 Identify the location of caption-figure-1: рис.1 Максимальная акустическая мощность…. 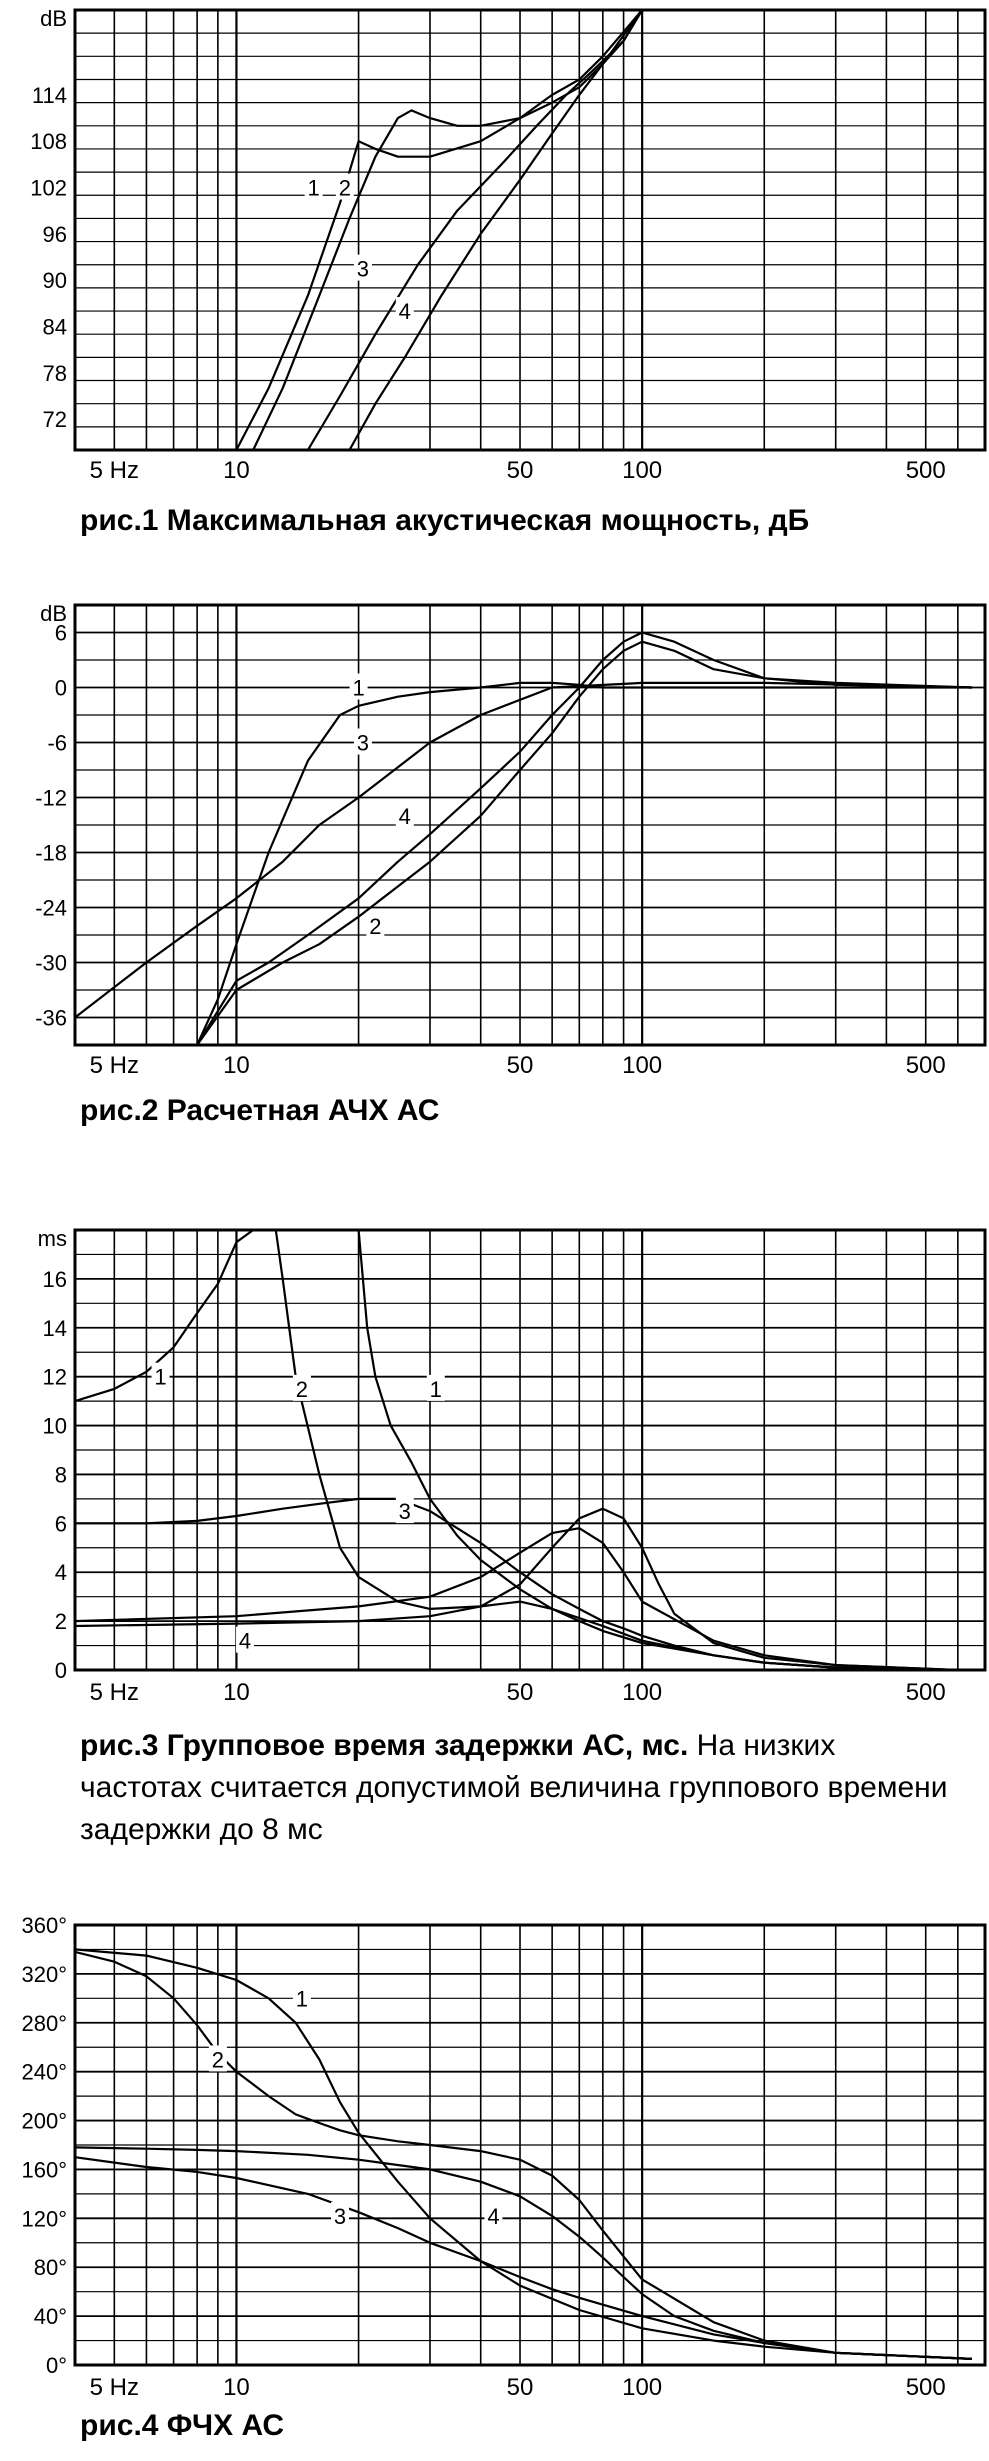
(445, 520).